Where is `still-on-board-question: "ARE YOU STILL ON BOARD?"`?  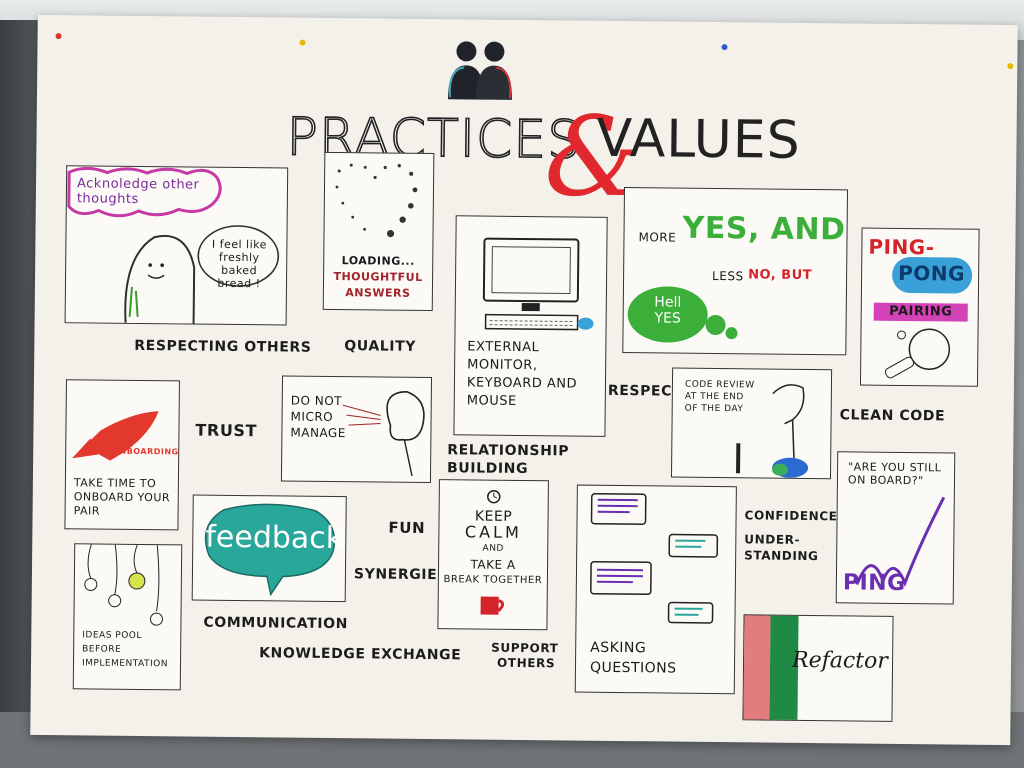
still-on-board-question: "ARE YOU STILL ON BOARD?" is located at coordinates (894, 474).